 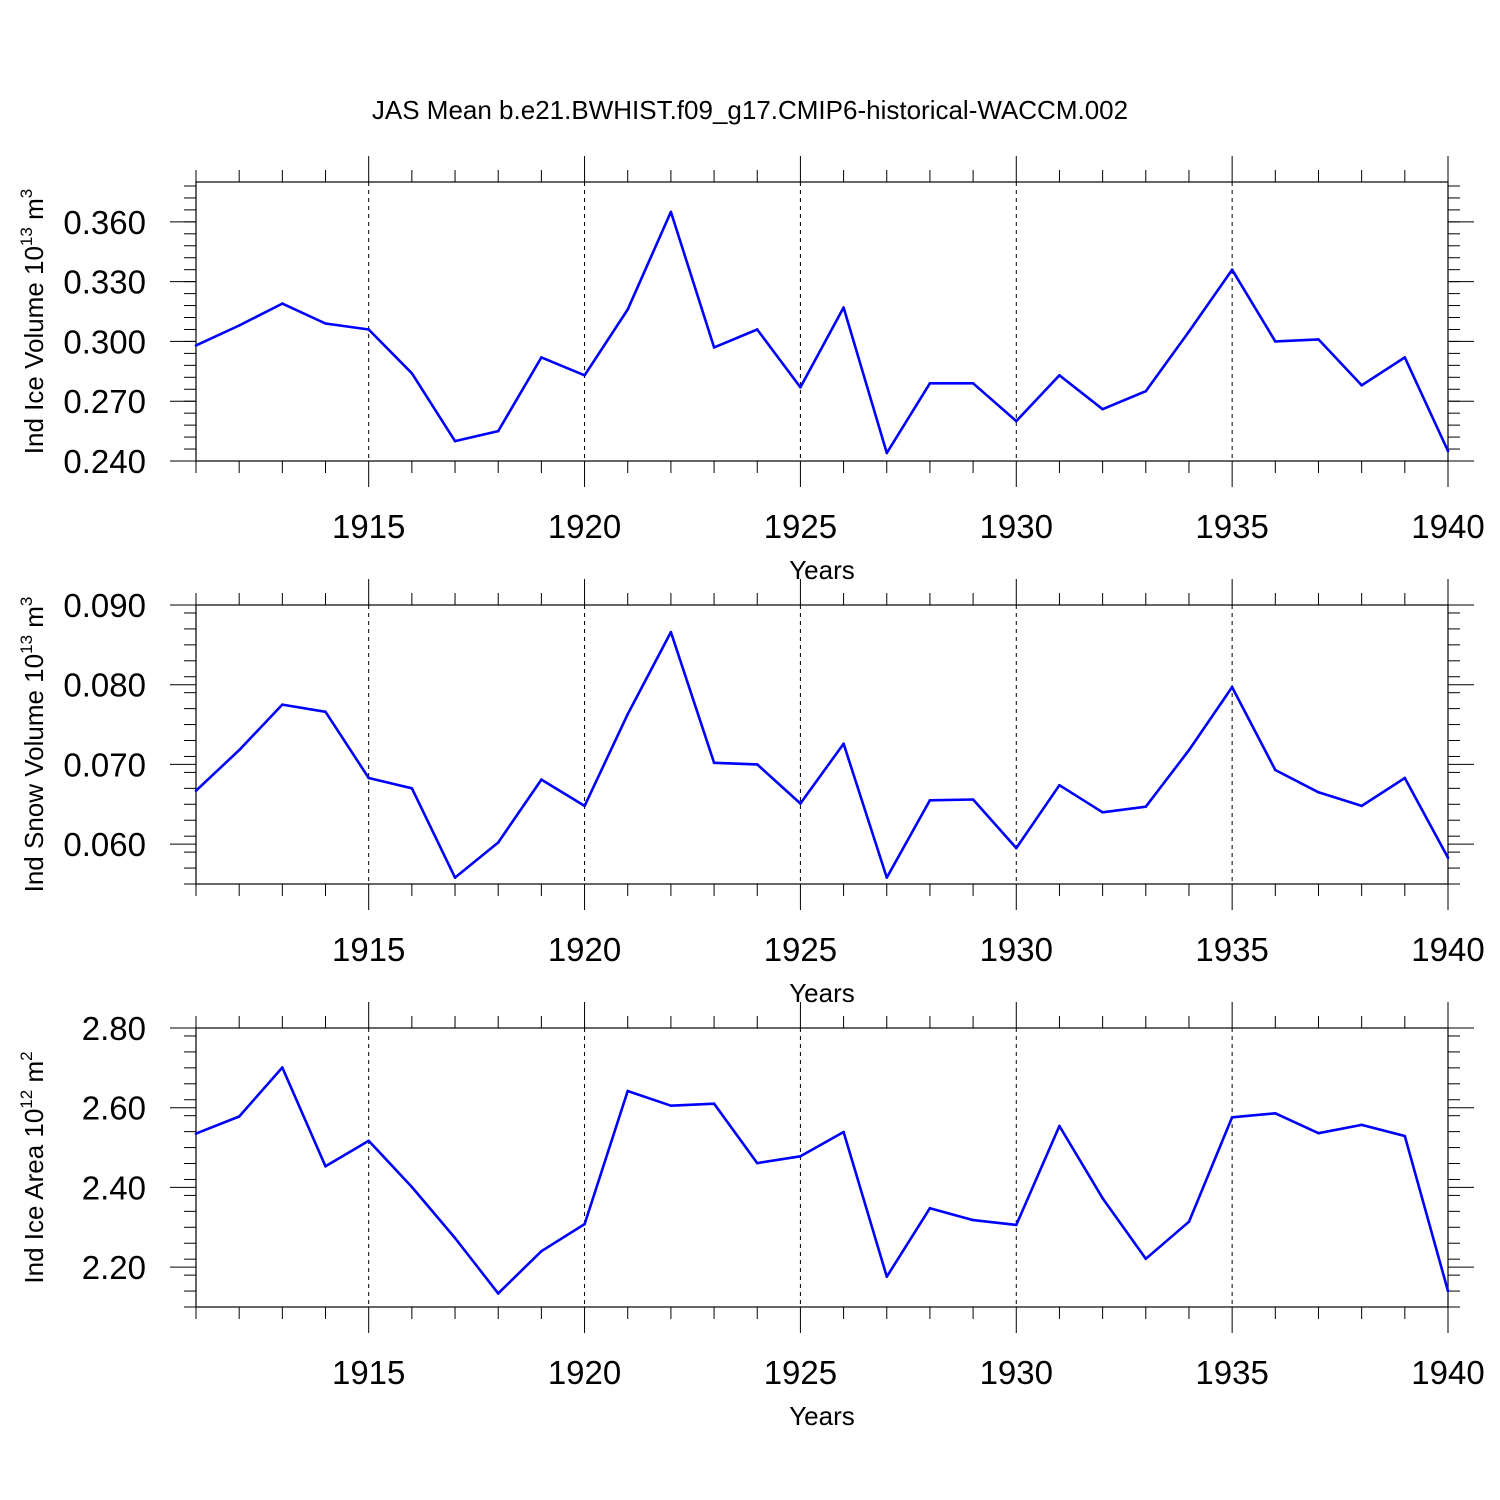 I want to click on y-tick-label: 0.070, so click(x=104, y=764).